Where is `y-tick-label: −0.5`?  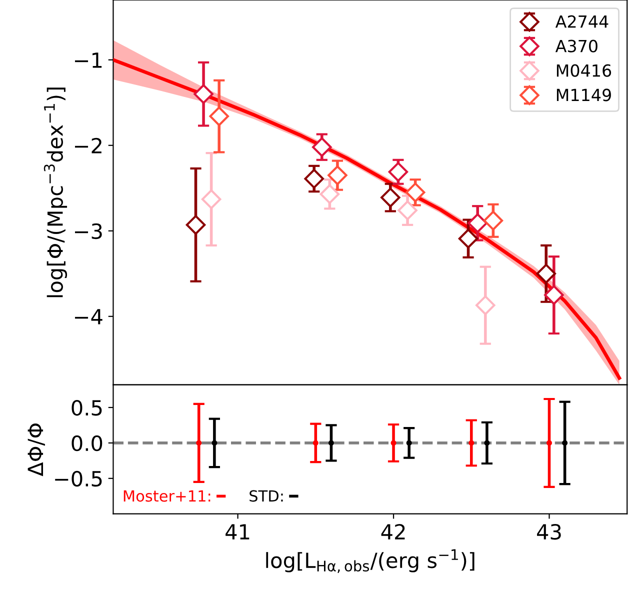
y-tick-label: −0.5 is located at coordinates (78, 478).